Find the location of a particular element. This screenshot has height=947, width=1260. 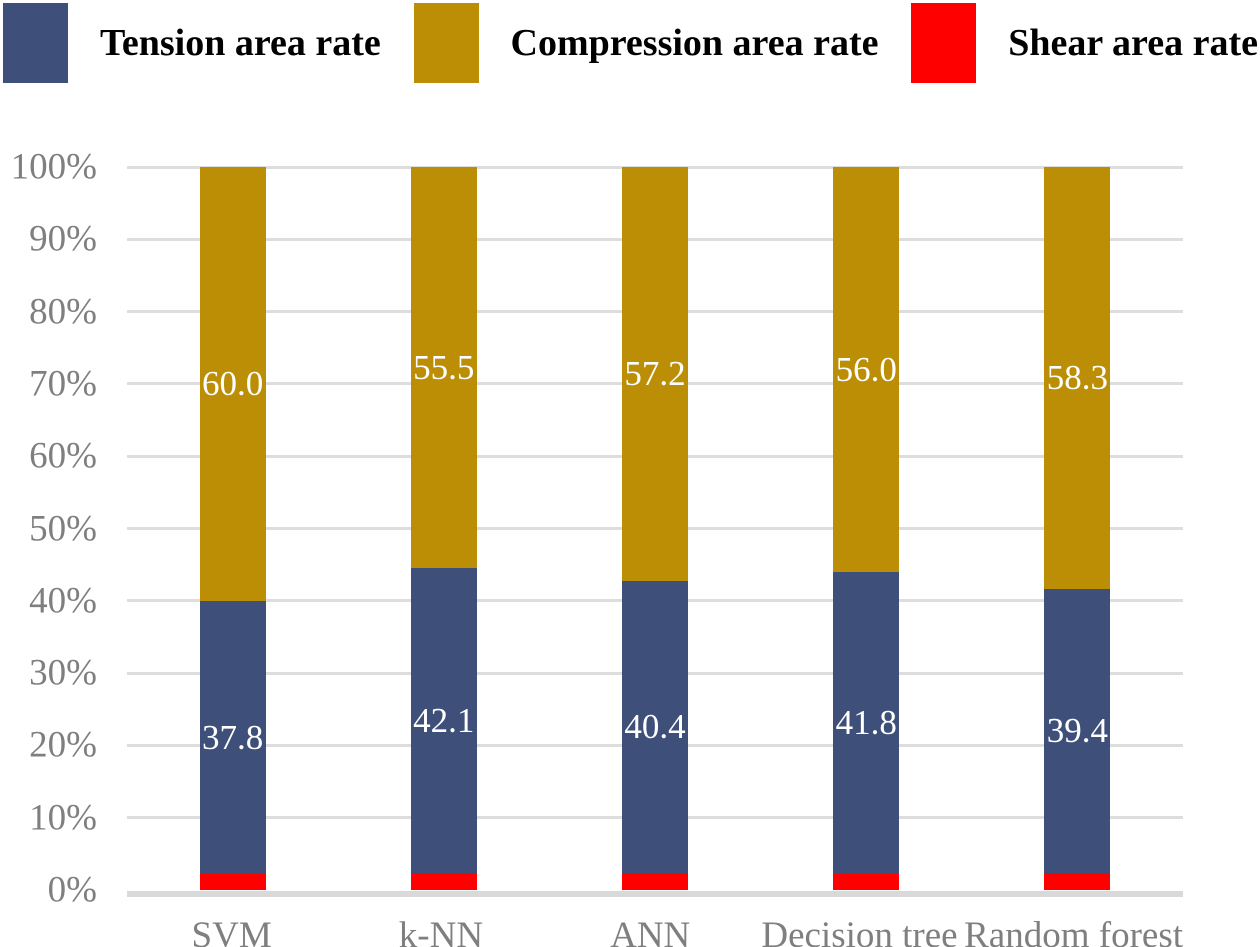

x-axis-tick-labels: SVM k-NN ANN Decision tree Random forest is located at coordinates (655, 932).